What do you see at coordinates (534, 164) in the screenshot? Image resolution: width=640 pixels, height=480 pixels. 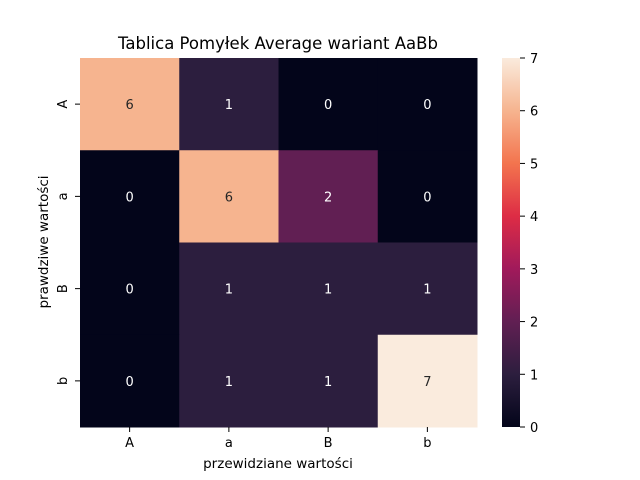 I see `colorbar-tick-label-5: 5` at bounding box center [534, 164].